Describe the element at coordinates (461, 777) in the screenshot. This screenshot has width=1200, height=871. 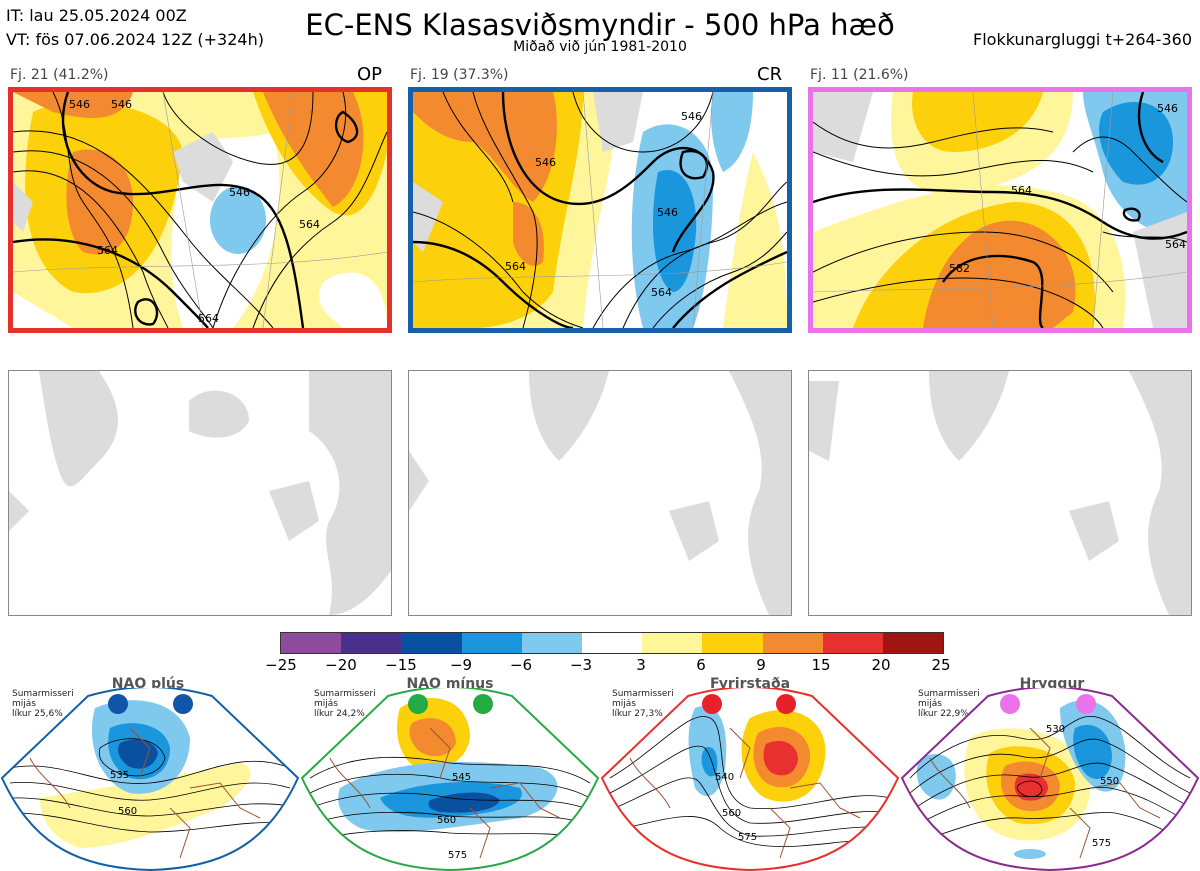
I see `contour-label: 545` at that location.